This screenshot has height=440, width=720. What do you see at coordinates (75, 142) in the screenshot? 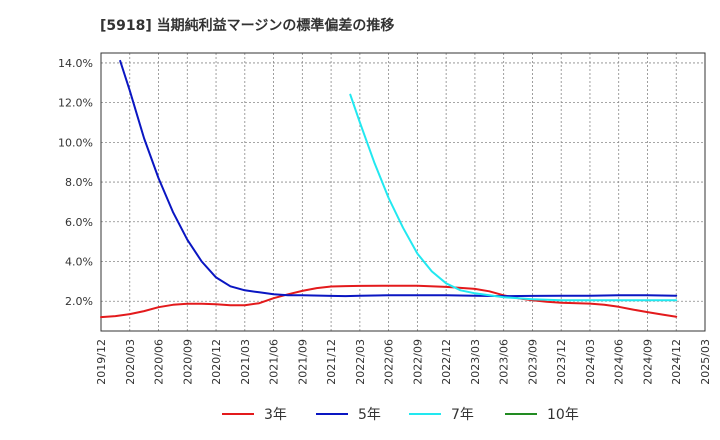
I see `y-tick-label: 10.0%` at bounding box center [75, 142].